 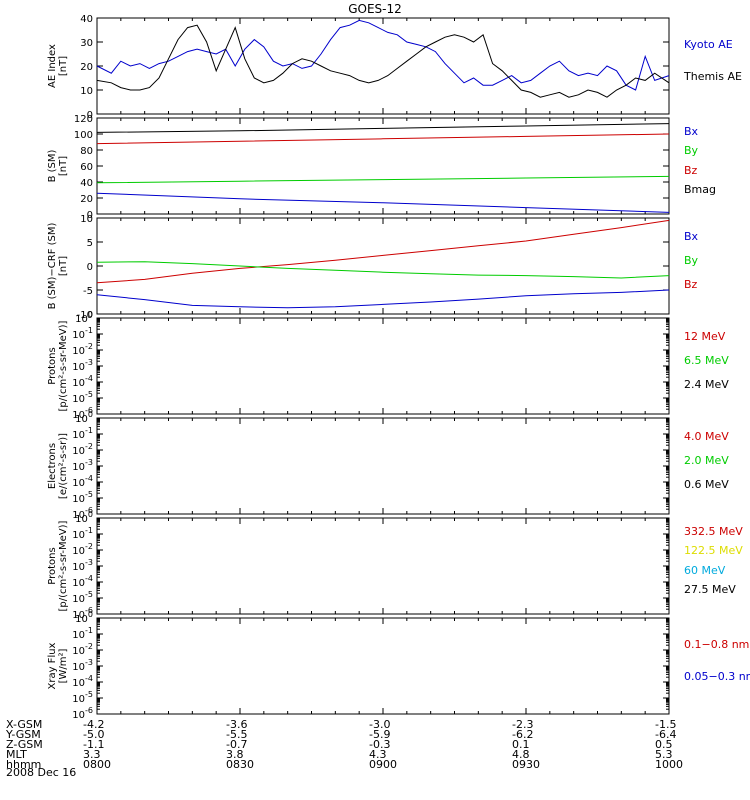 What do you see at coordinates (380, 734) in the screenshot?
I see `ephemeris-value: -5.9` at bounding box center [380, 734].